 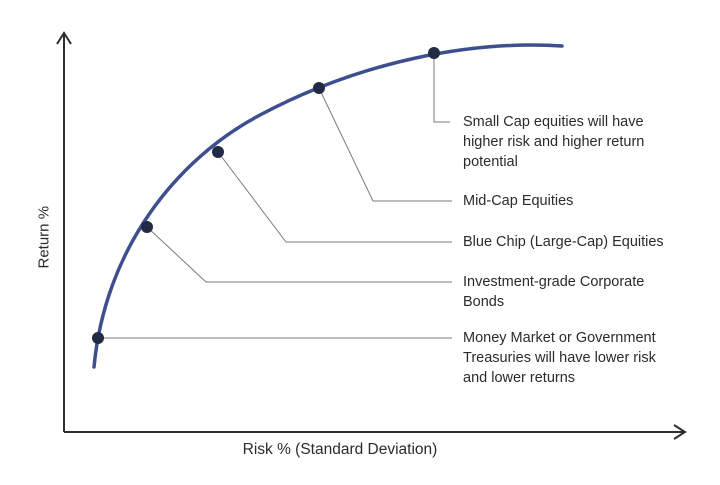 What do you see at coordinates (554, 282) in the screenshot?
I see `annotation-line: Investment-grade Corporate` at bounding box center [554, 282].